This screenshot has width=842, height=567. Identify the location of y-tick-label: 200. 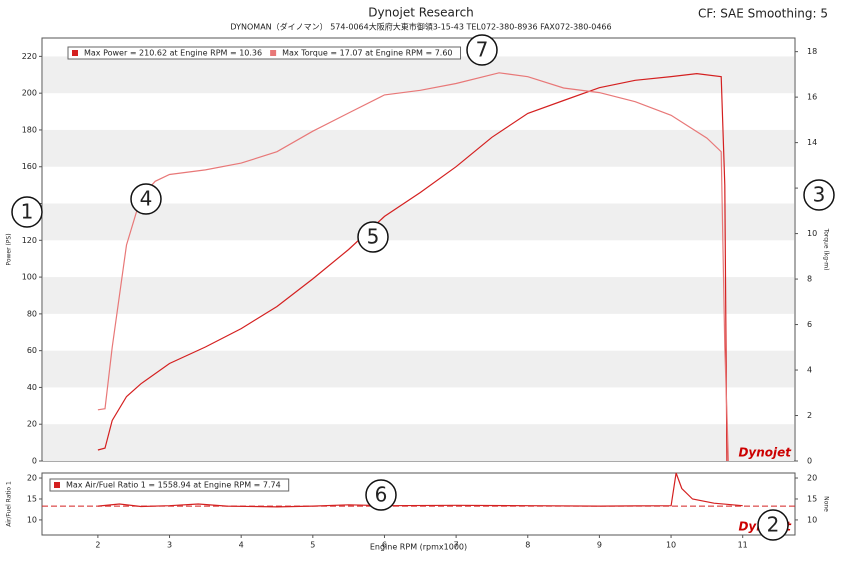
(29, 93).